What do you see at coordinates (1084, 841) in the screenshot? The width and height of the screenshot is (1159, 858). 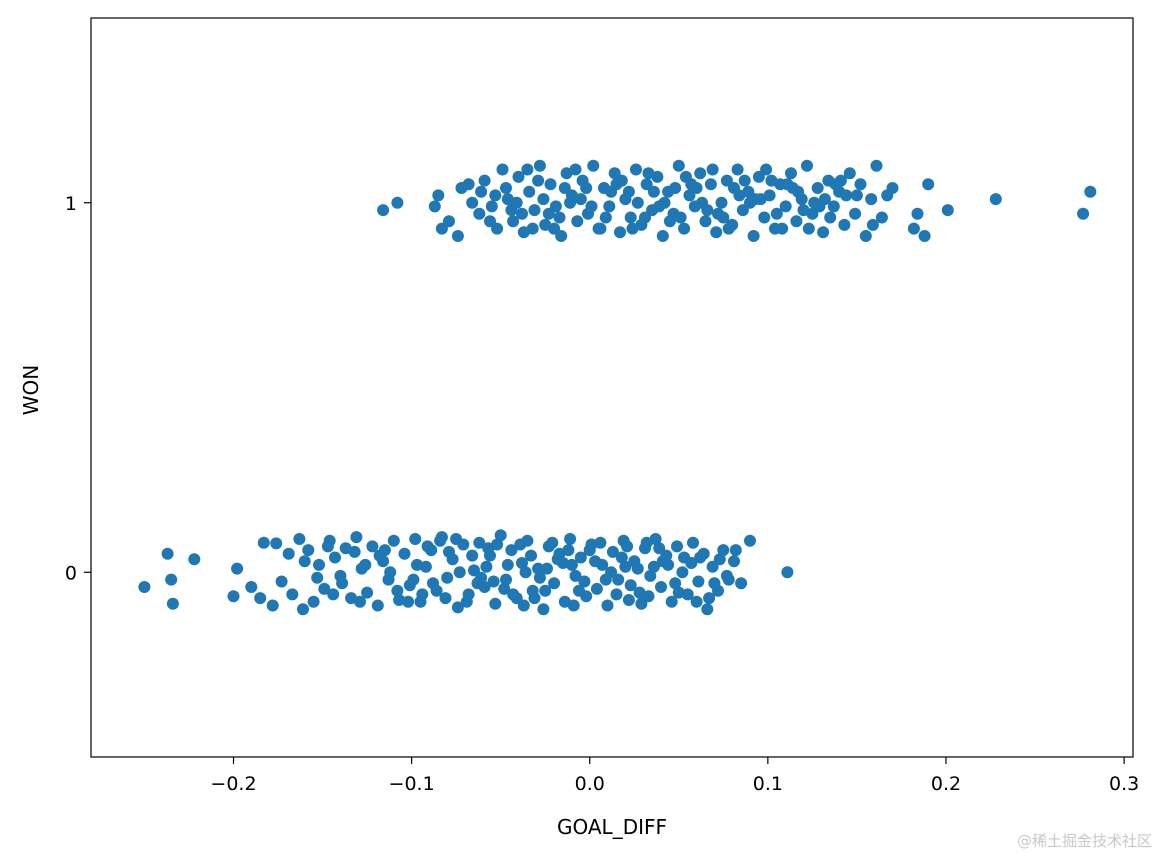 I see `watermark-text: @稀土掘金技术社区` at bounding box center [1084, 841].